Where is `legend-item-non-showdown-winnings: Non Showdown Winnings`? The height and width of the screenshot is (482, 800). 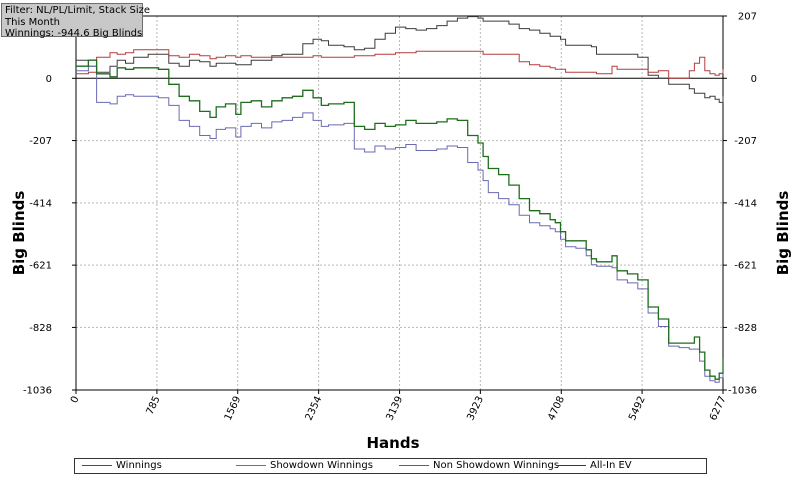
legend-item-non-showdown-winnings: Non Showdown Winnings is located at coordinates (477, 466).